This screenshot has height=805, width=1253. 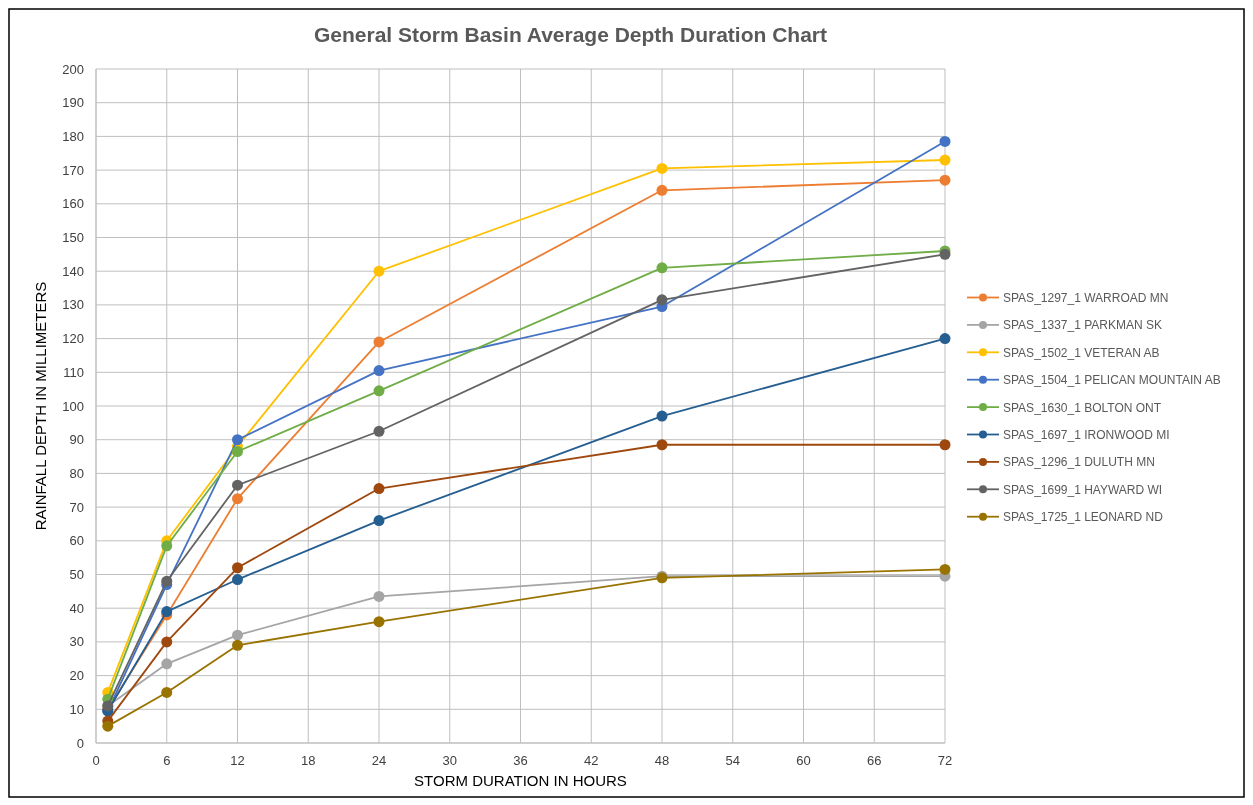 What do you see at coordinates (732, 760) in the screenshot?
I see `x-tick-label: 54` at bounding box center [732, 760].